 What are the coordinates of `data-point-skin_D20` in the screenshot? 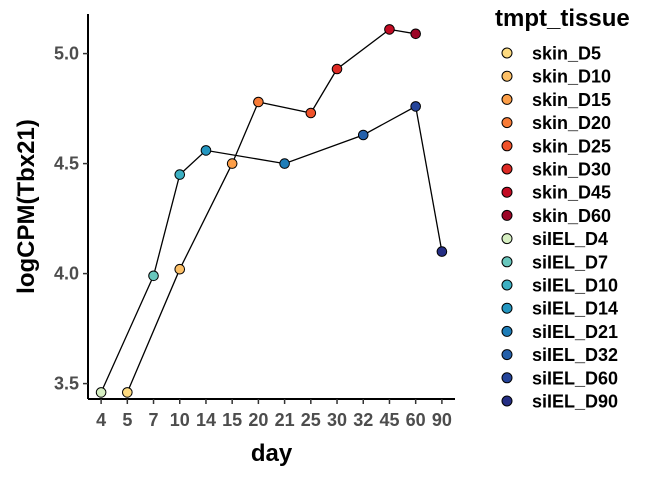 It's located at (258, 102).